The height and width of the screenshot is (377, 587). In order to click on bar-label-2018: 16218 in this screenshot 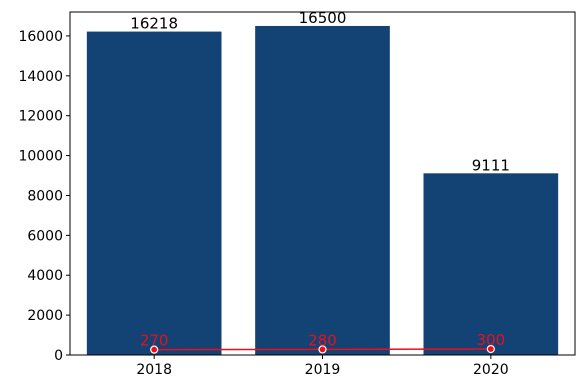, I will do `click(154, 24)`.